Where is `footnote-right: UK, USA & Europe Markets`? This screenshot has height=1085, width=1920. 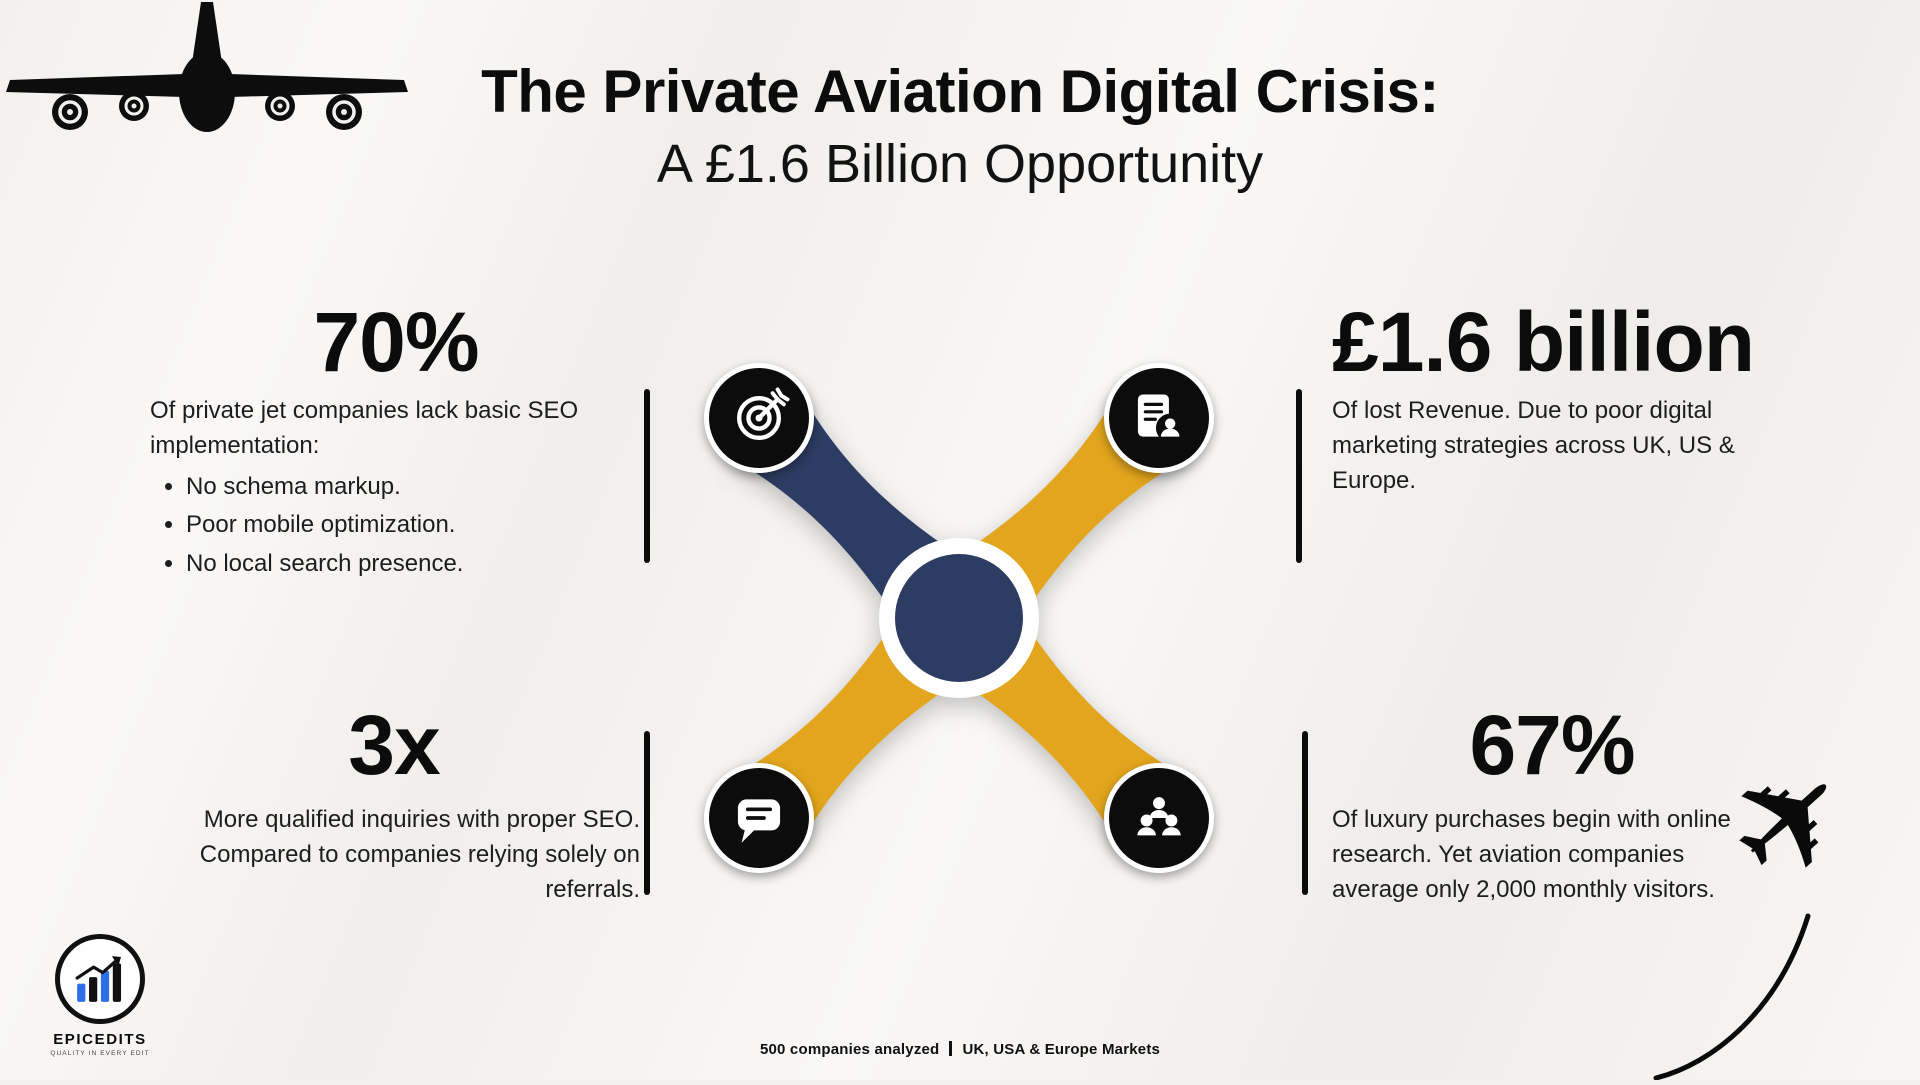
footnote-right: UK, USA & Europe Markets is located at coordinates (1061, 1049).